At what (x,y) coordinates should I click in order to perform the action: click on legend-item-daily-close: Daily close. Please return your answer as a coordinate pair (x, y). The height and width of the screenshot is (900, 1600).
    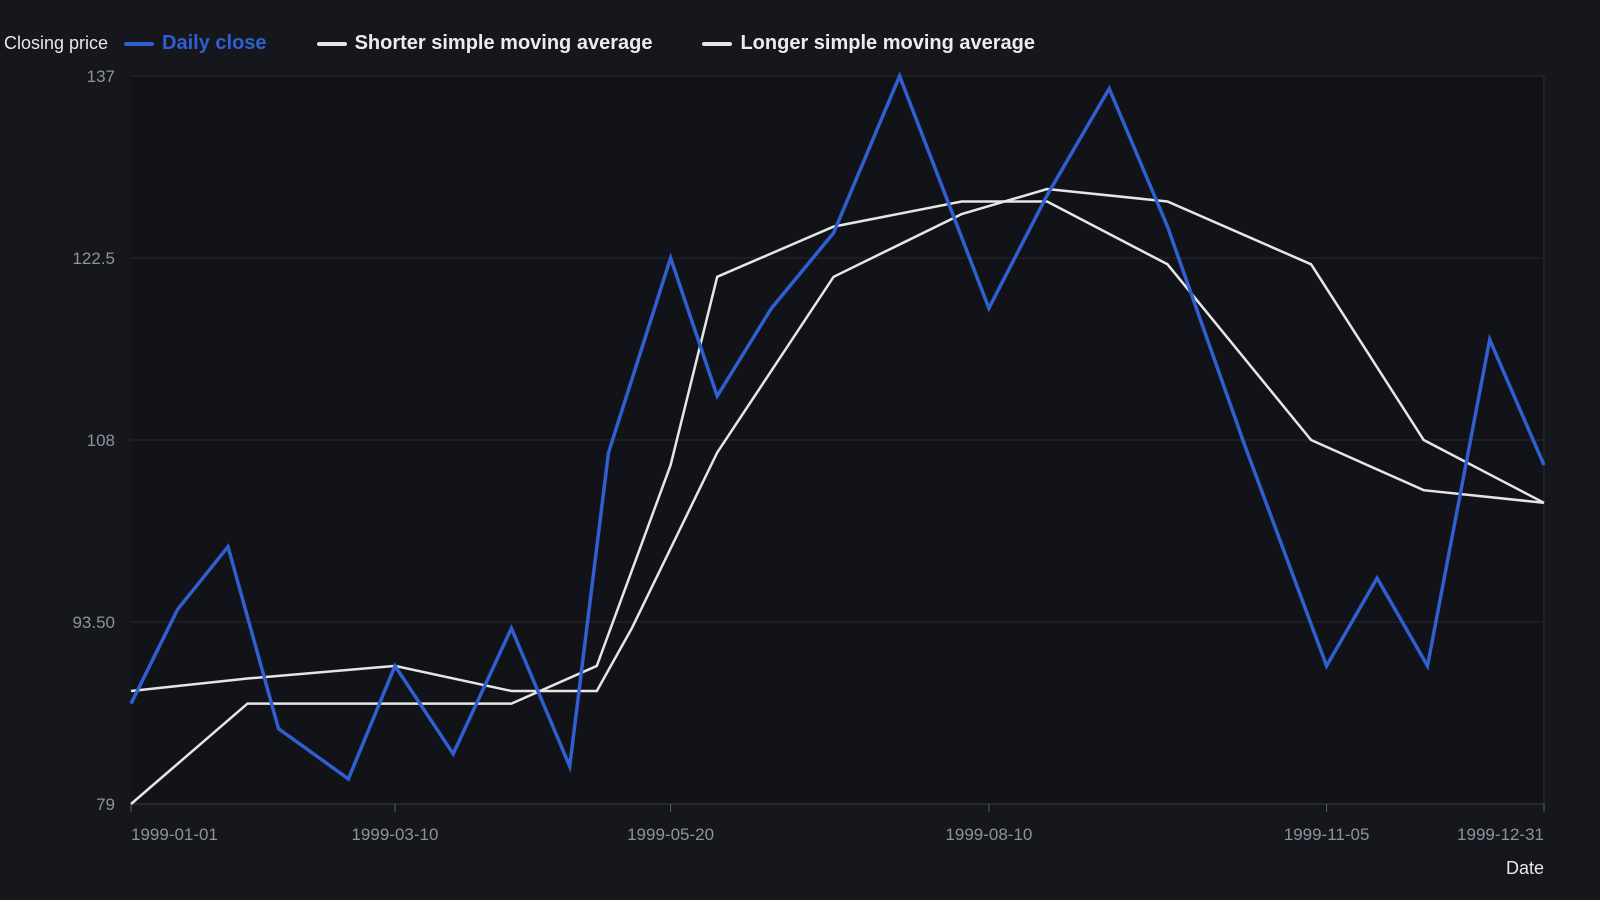
    Looking at the image, I should click on (195, 43).